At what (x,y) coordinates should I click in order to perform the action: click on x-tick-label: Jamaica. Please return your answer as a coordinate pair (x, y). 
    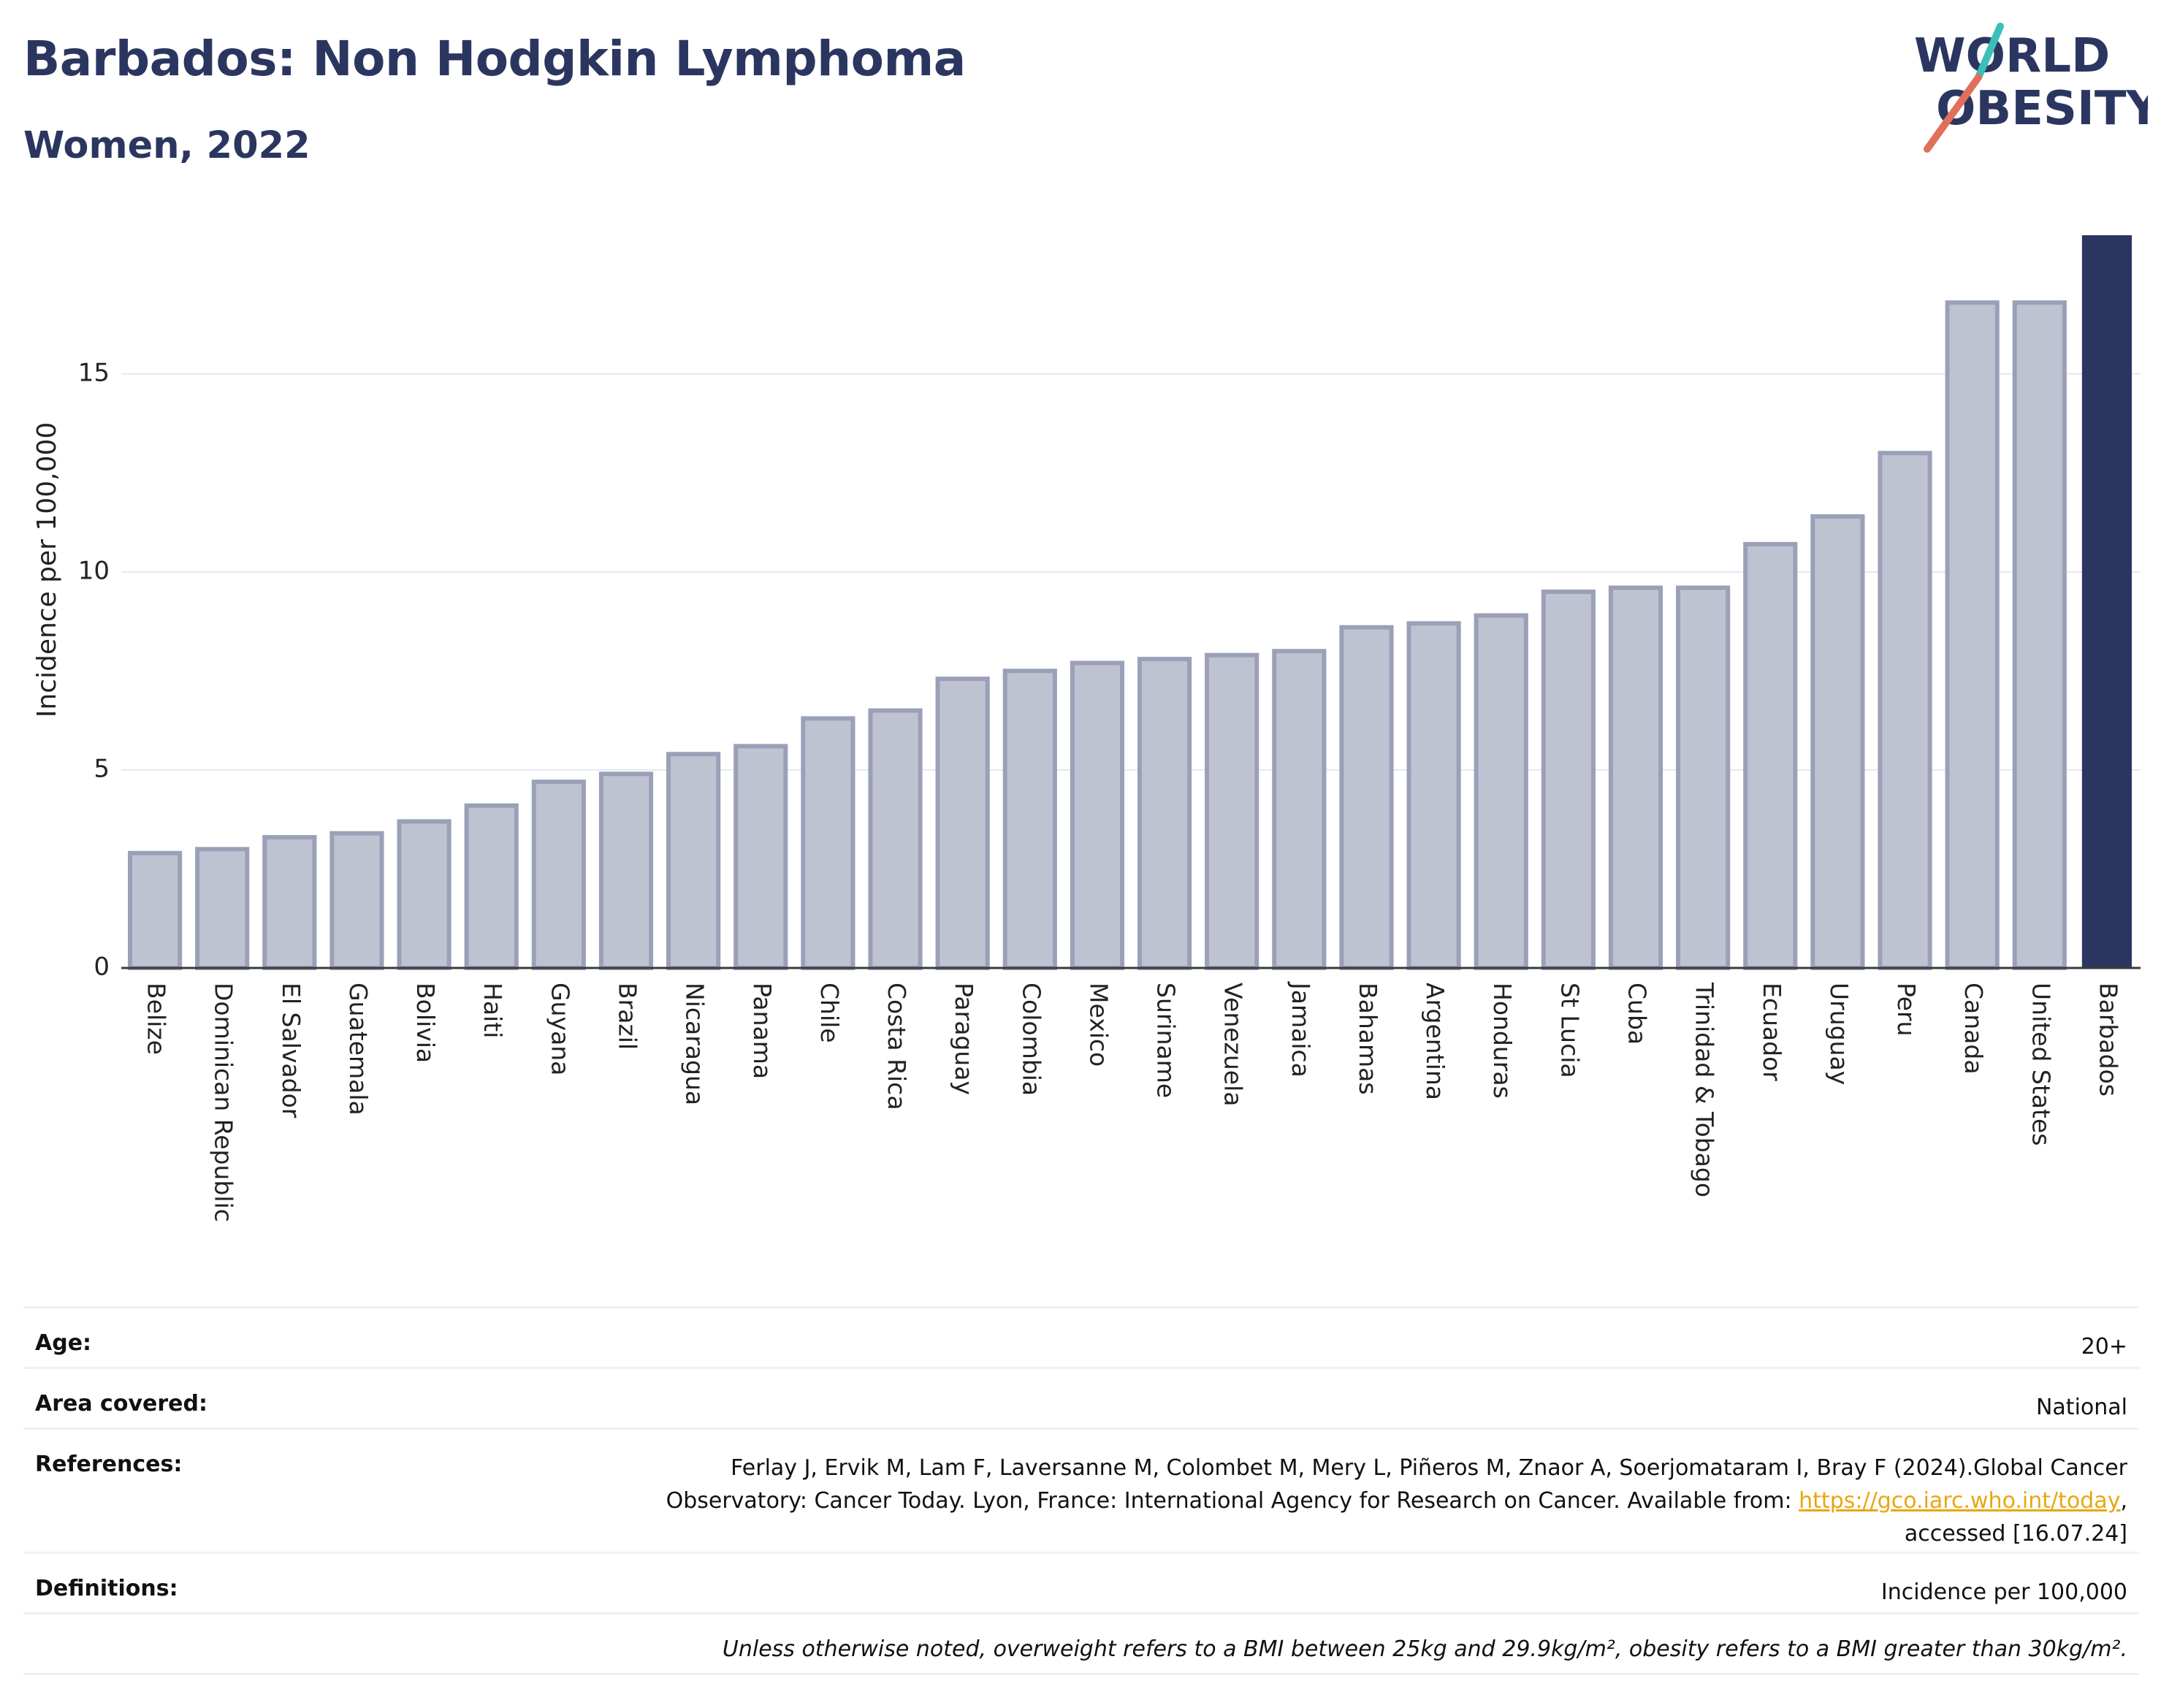
    Looking at the image, I should click on (1301, 1029).